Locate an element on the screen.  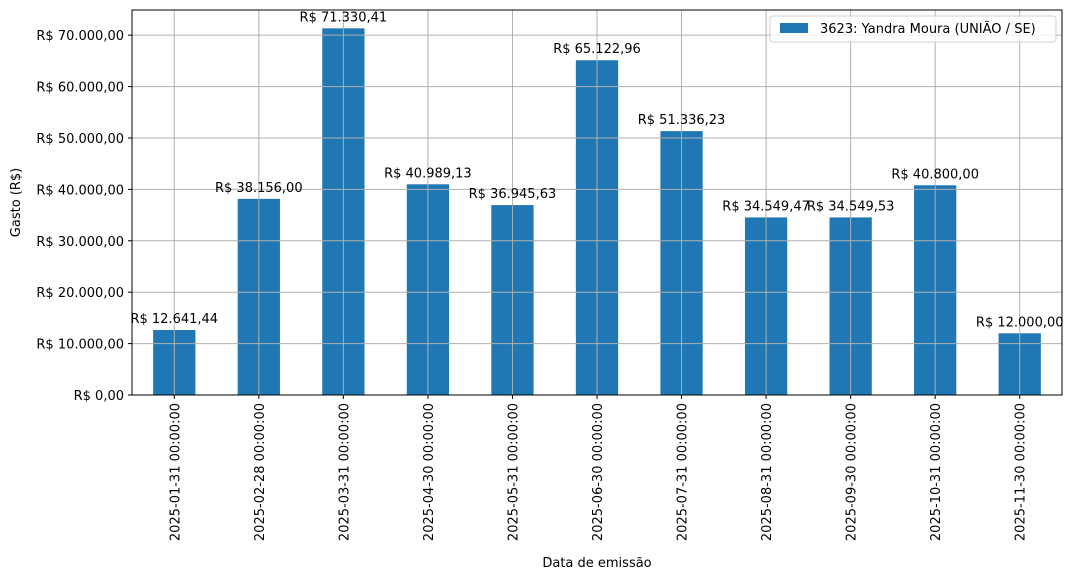
legend: 3623: Yandra Moura (UNIÃO / SE) is located at coordinates (913, 29).